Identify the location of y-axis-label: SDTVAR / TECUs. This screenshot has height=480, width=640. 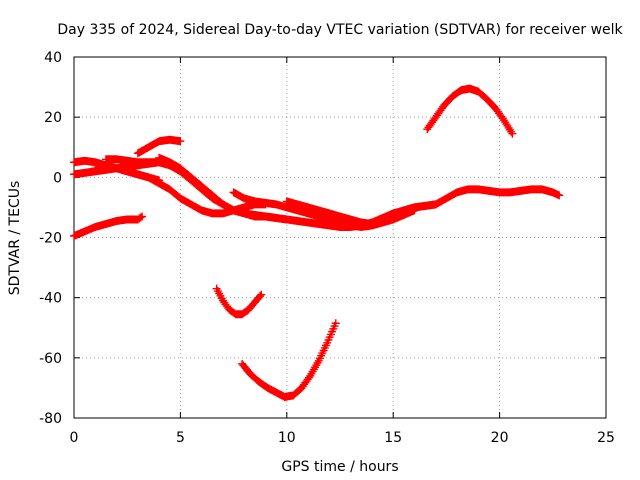
(15, 238).